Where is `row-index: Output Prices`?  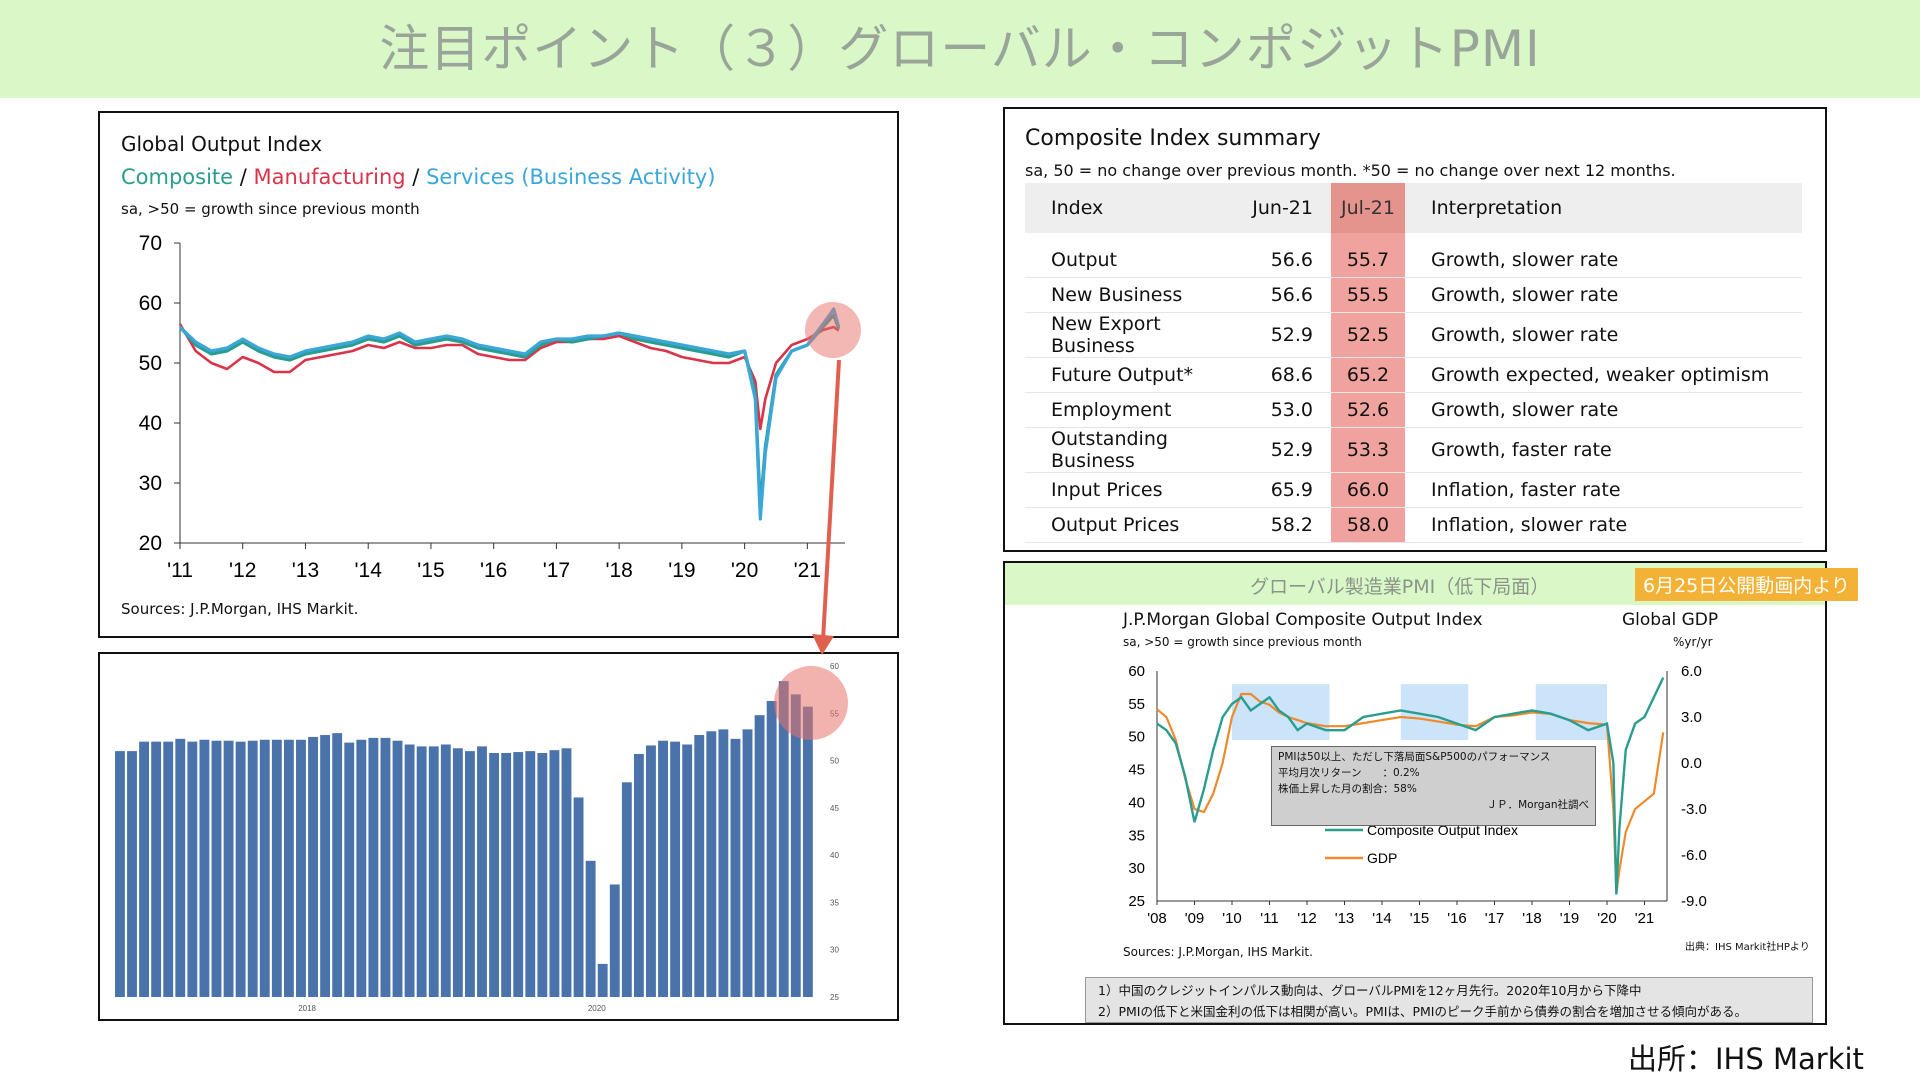 row-index: Output Prices is located at coordinates (1133, 525).